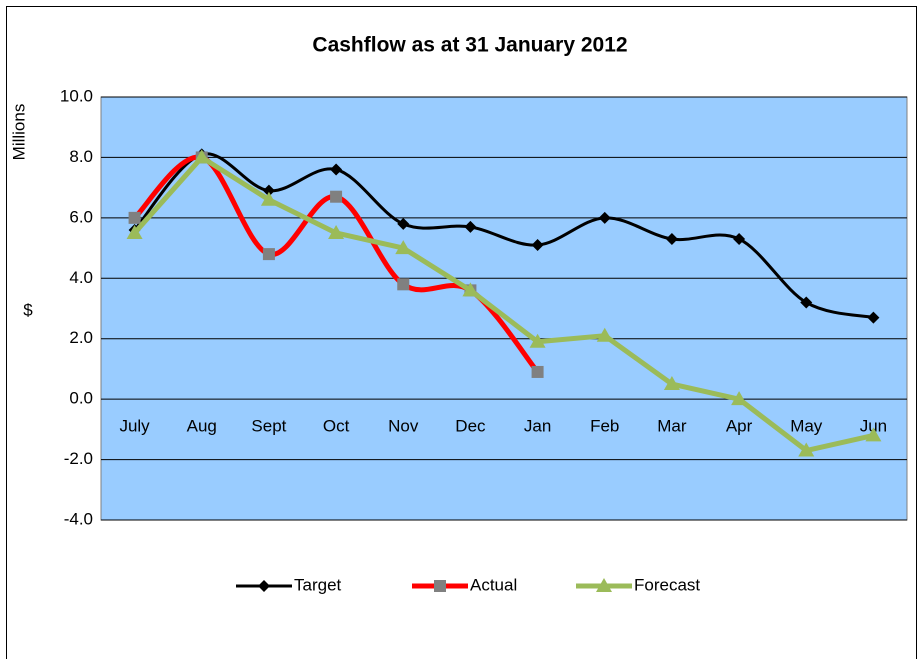  I want to click on x-tick-label: Feb, so click(604, 426).